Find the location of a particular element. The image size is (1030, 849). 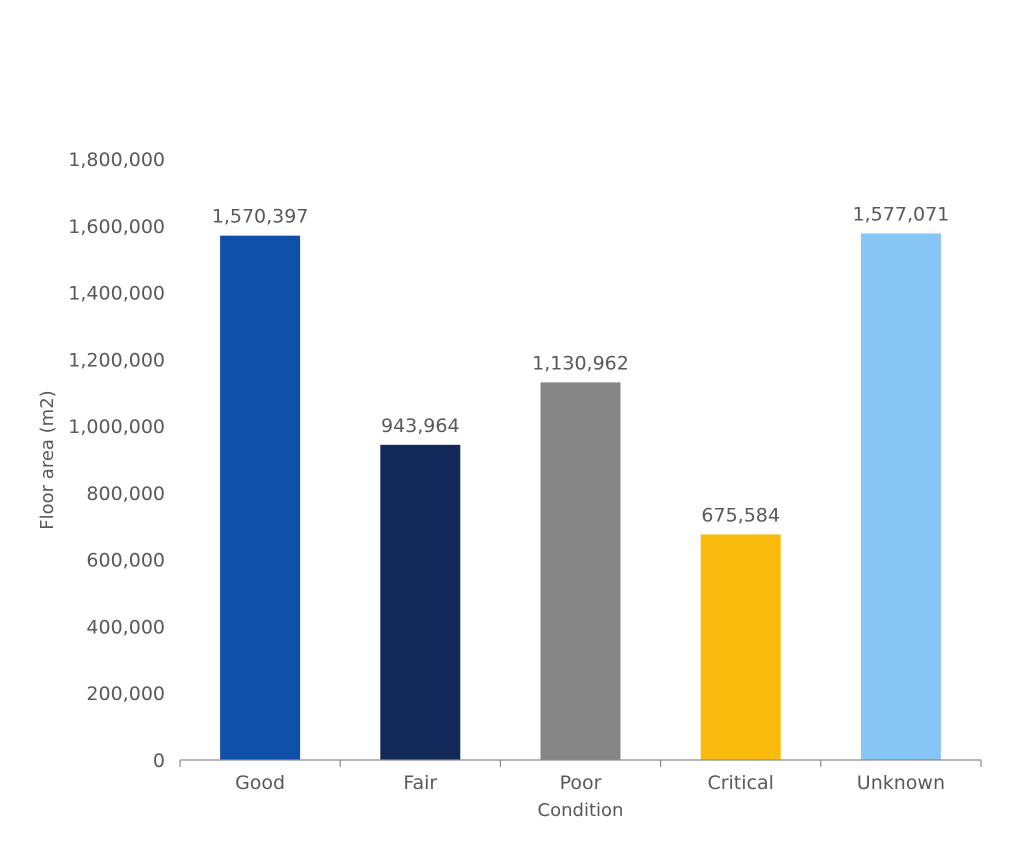

data-label-poor: 1,130,962 is located at coordinates (580, 363).